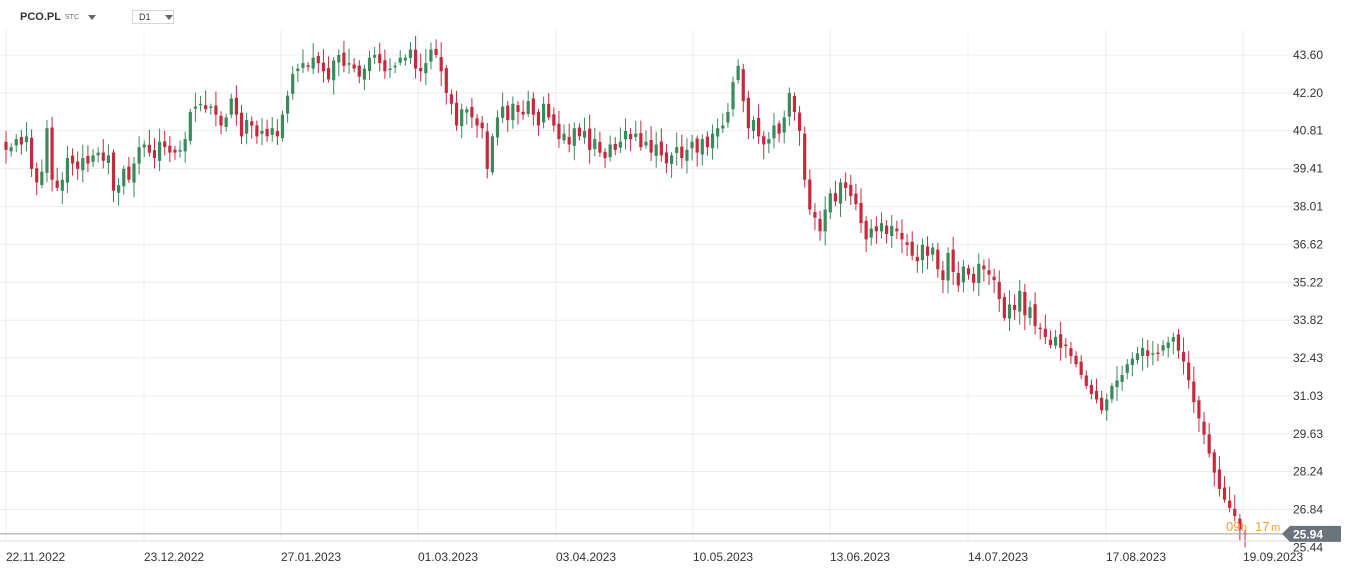 The width and height of the screenshot is (1353, 574). What do you see at coordinates (1308, 534) in the screenshot?
I see `last-price-value: 25.94` at bounding box center [1308, 534].